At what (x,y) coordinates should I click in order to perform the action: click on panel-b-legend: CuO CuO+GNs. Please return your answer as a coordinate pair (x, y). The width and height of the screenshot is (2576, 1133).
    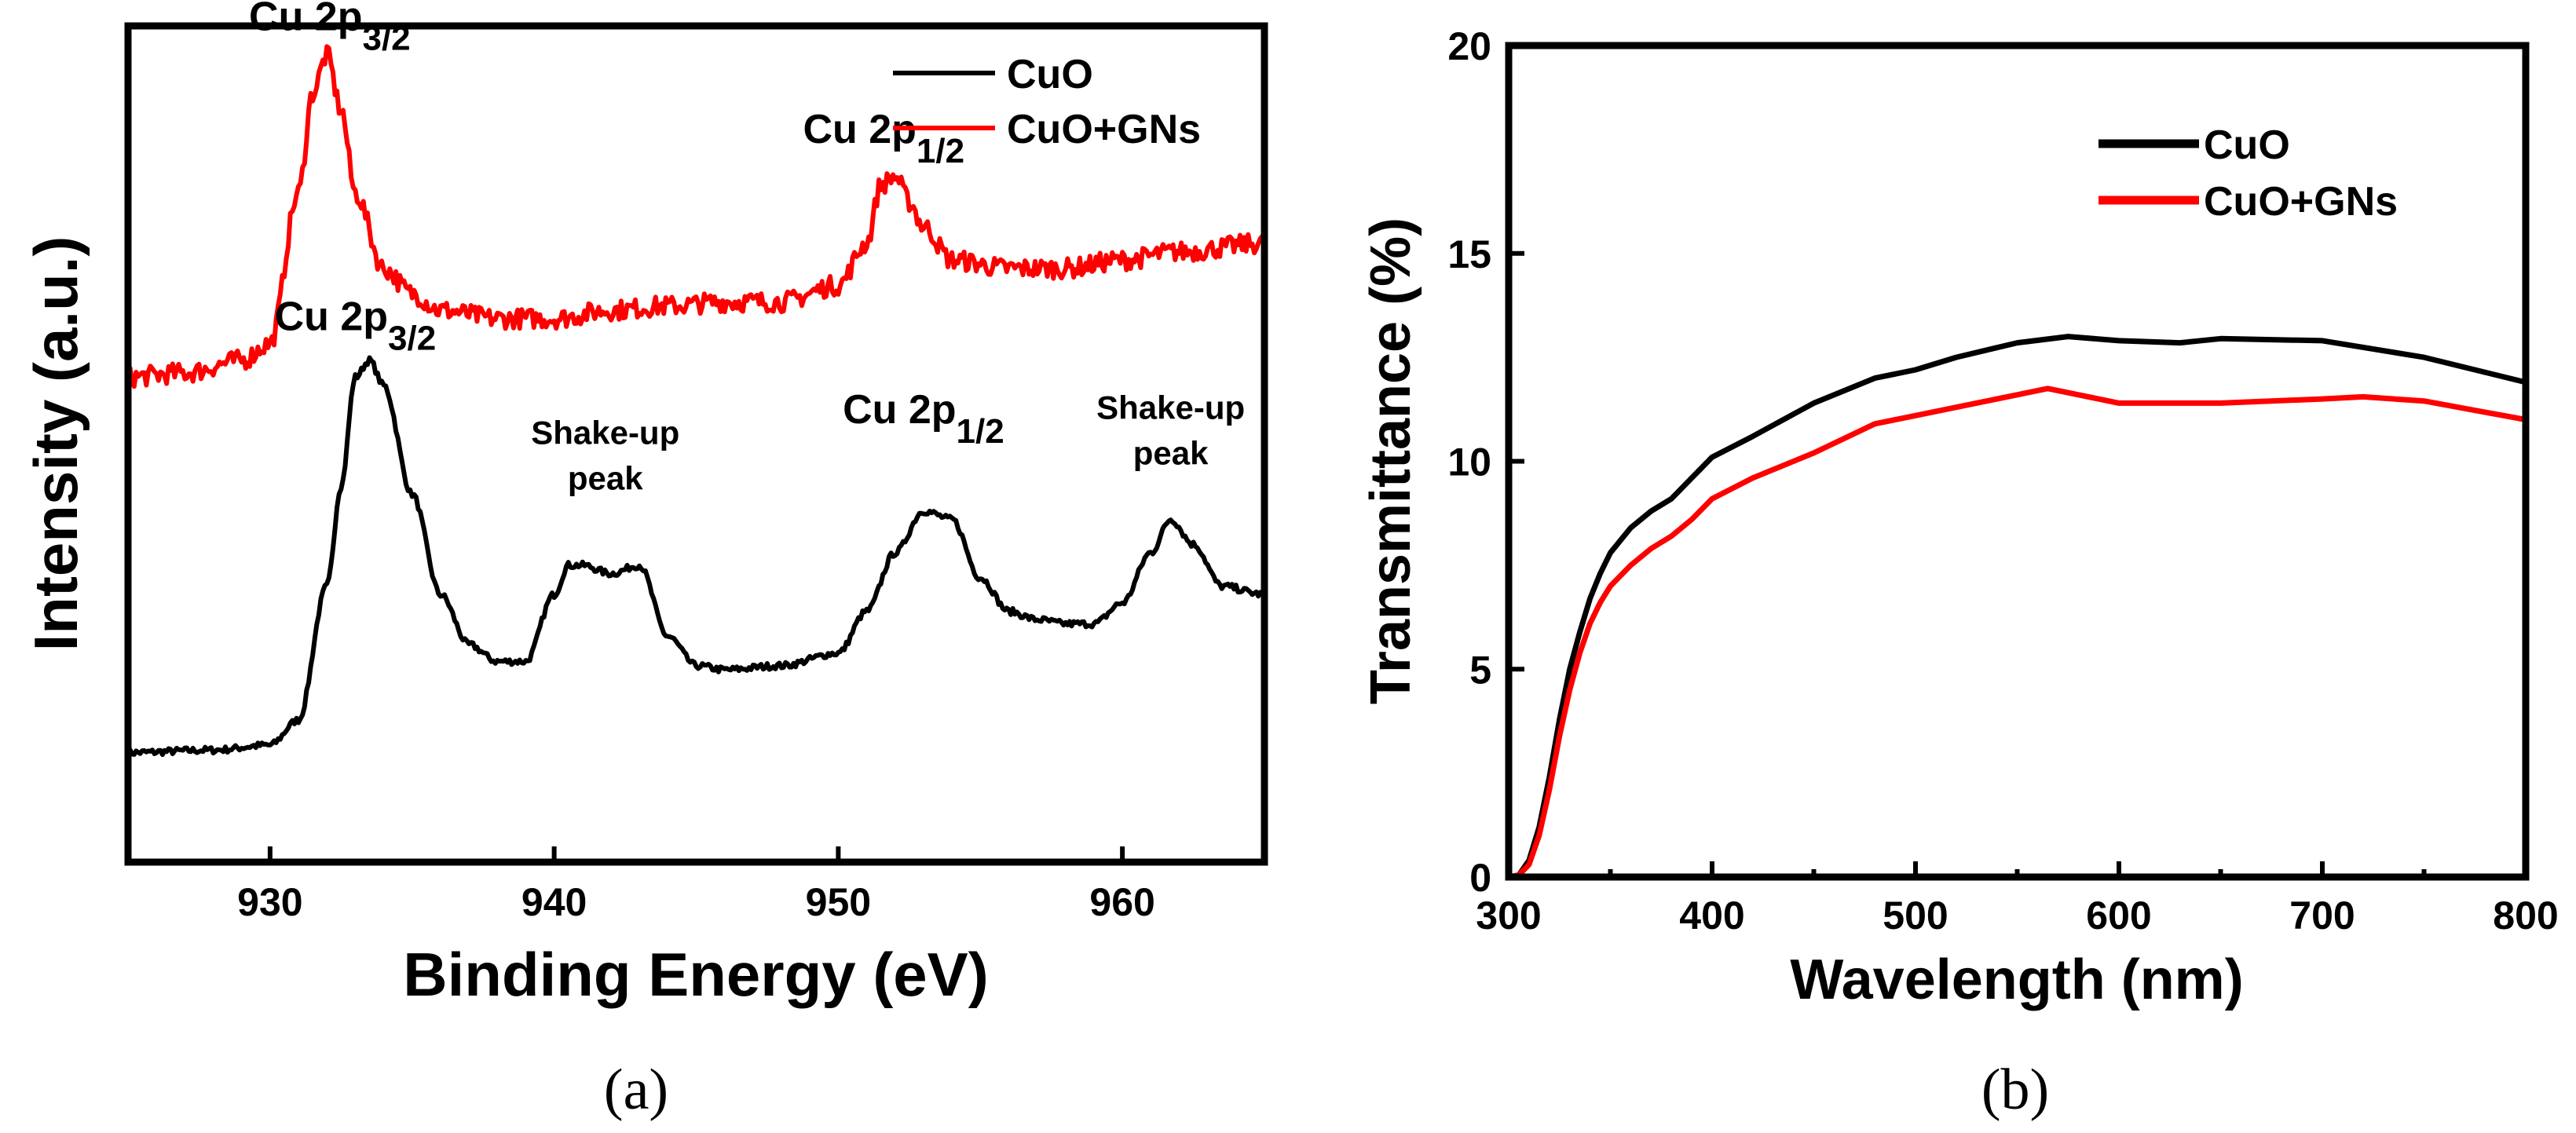
    Looking at the image, I should click on (2248, 174).